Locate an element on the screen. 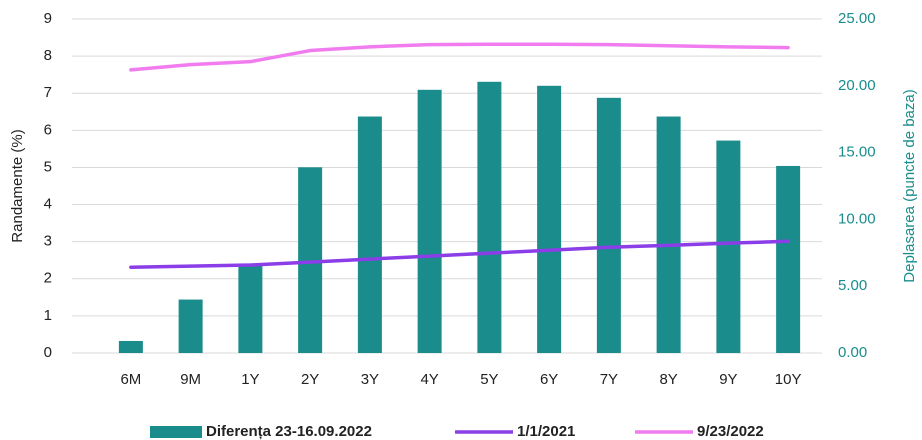 This screenshot has height=440, width=922. y-tick-label: 1 is located at coordinates (48, 315).